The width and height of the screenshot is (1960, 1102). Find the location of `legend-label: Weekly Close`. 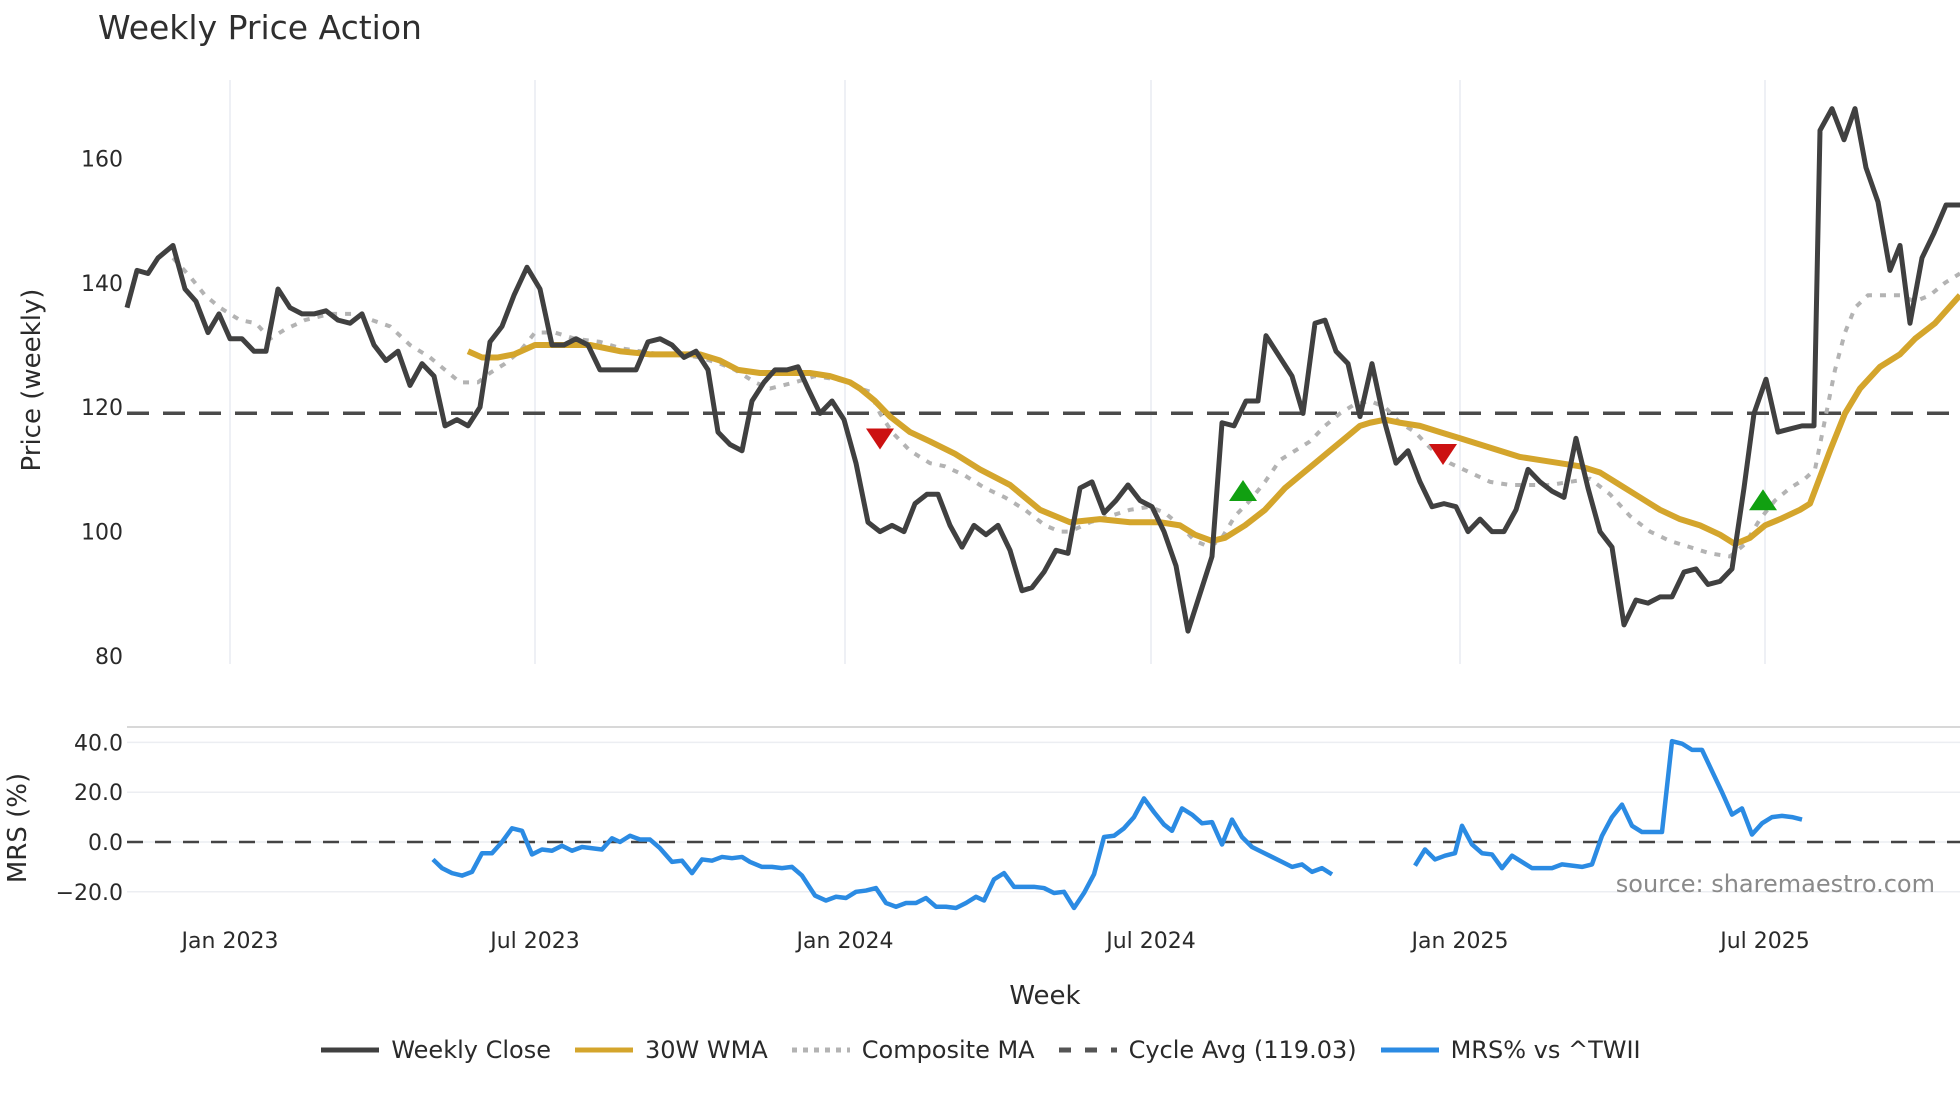

legend-label: Weekly Close is located at coordinates (471, 1050).